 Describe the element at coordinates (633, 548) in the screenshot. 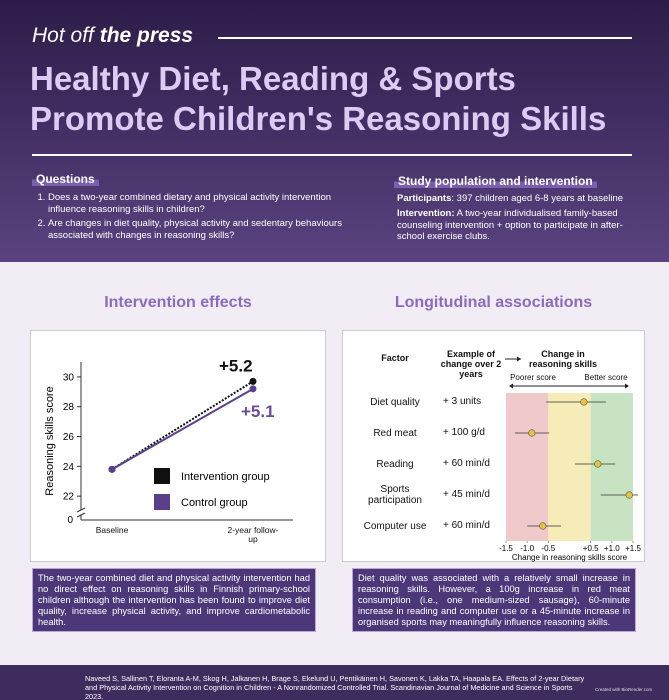

I see `x-tick-label: +1.5` at that location.